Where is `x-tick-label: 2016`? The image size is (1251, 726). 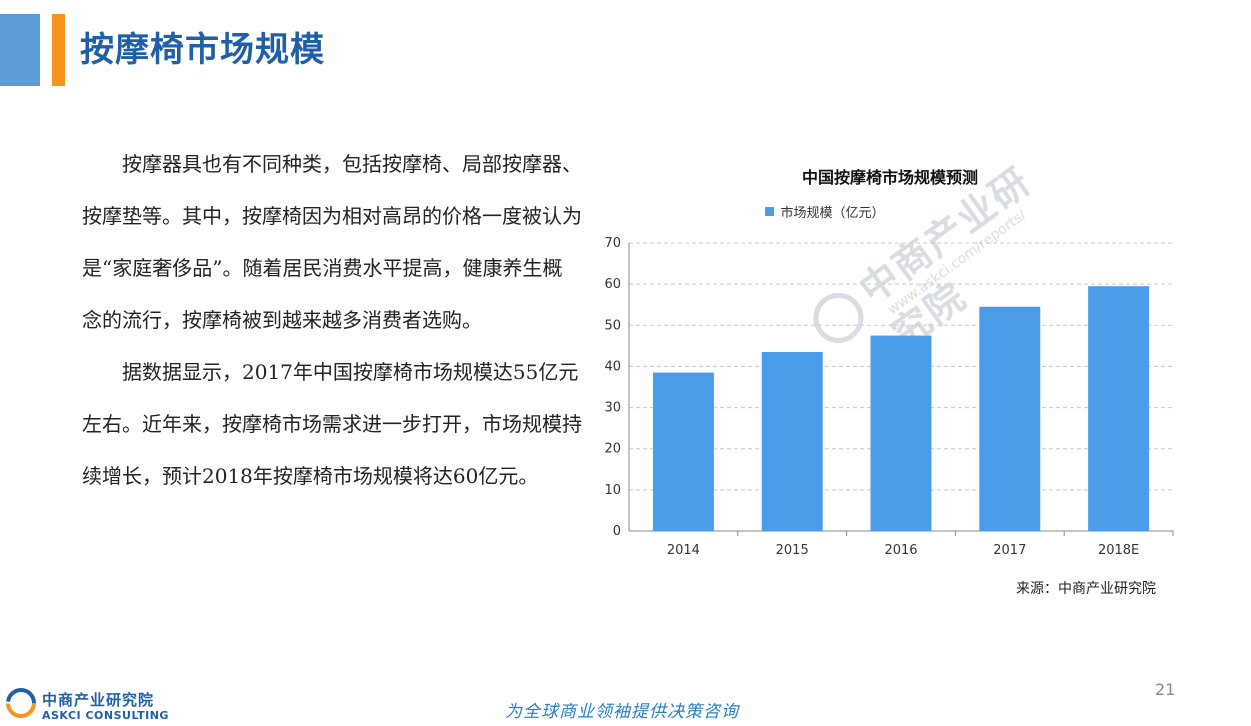 x-tick-label: 2016 is located at coordinates (900, 550).